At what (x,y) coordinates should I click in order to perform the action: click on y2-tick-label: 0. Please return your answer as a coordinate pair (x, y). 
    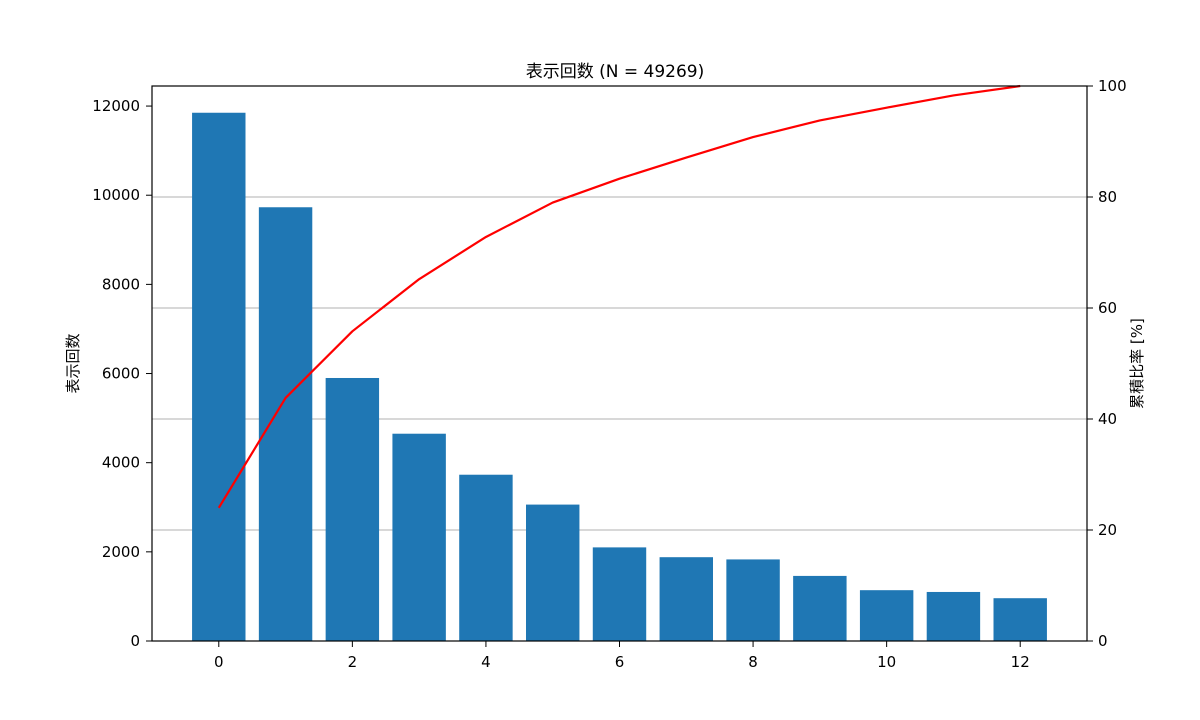
    Looking at the image, I should click on (1103, 641).